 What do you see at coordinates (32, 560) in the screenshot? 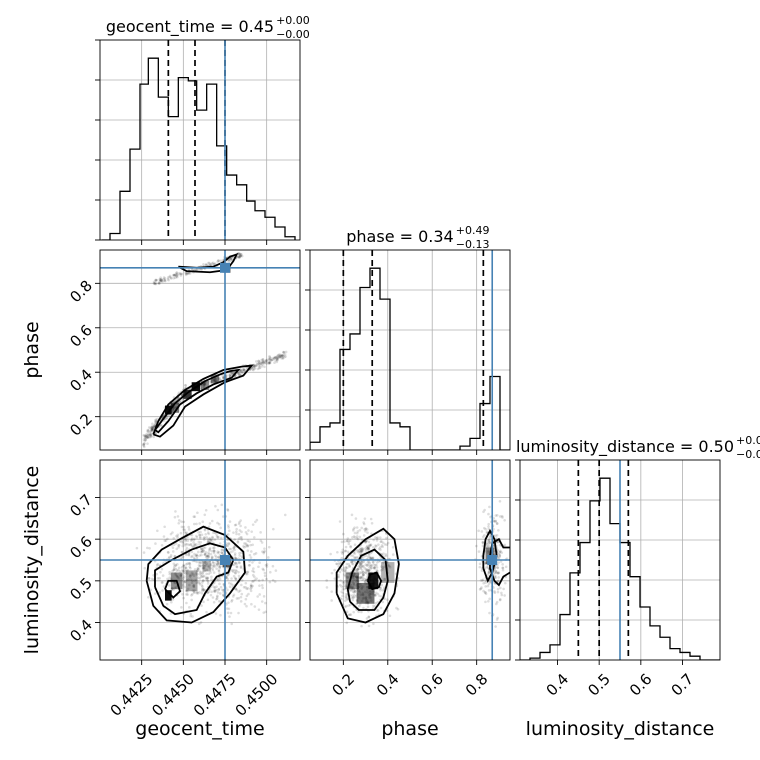
I see `y-axis-label-luminosity_distance: luminosity_distance` at bounding box center [32, 560].